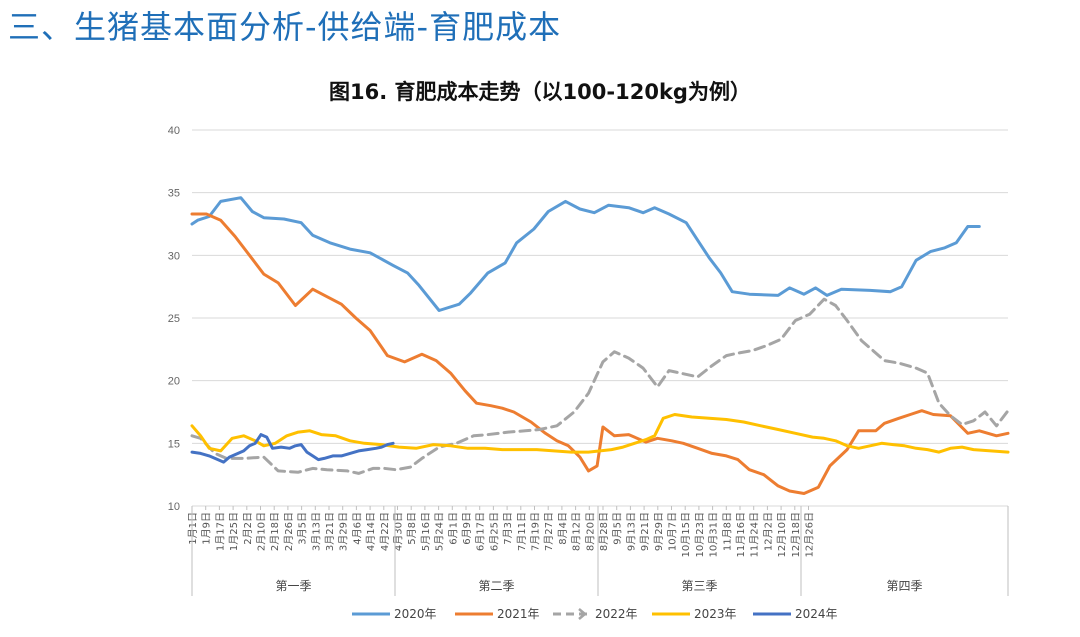 The image size is (1080, 637). Describe the element at coordinates (412, 528) in the screenshot. I see `x-tick-label: 5月8日` at that location.